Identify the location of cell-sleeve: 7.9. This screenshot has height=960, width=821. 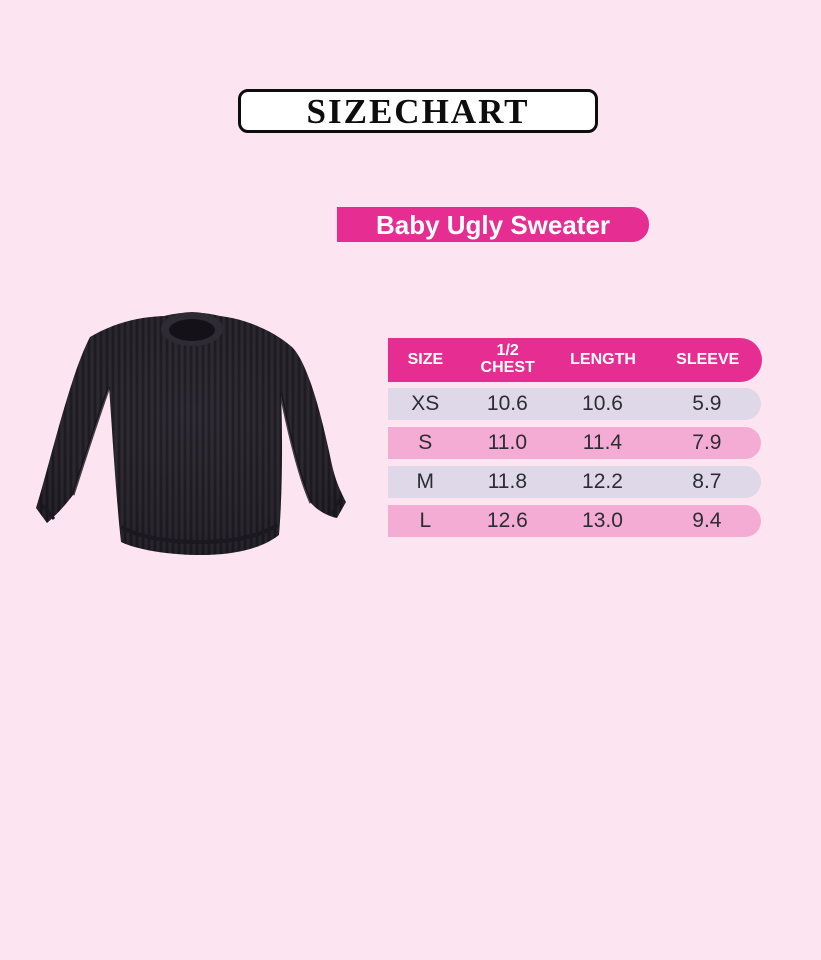
(707, 442).